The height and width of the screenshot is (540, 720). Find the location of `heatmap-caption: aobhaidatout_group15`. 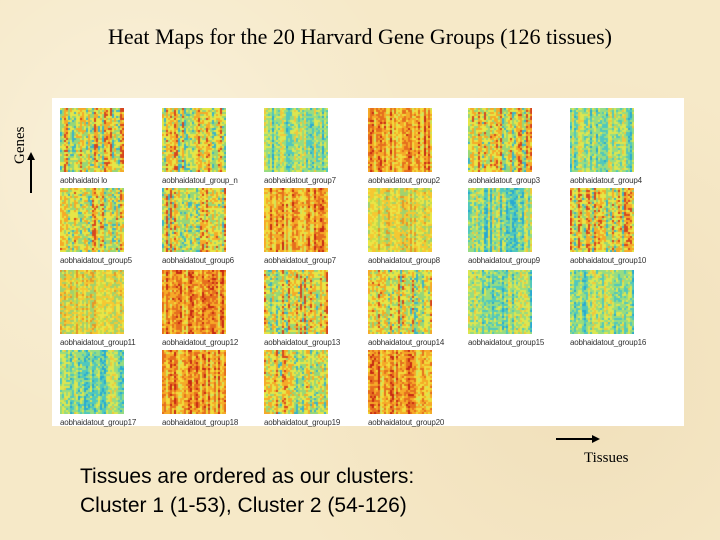

heatmap-caption: aobhaidatout_group15 is located at coordinates (506, 342).